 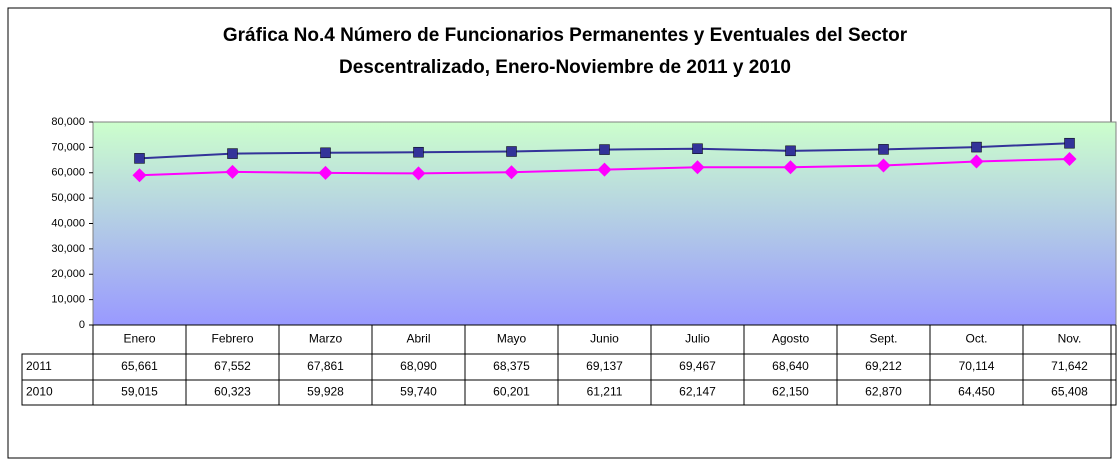 I want to click on table-value: 61,211, so click(x=605, y=392).